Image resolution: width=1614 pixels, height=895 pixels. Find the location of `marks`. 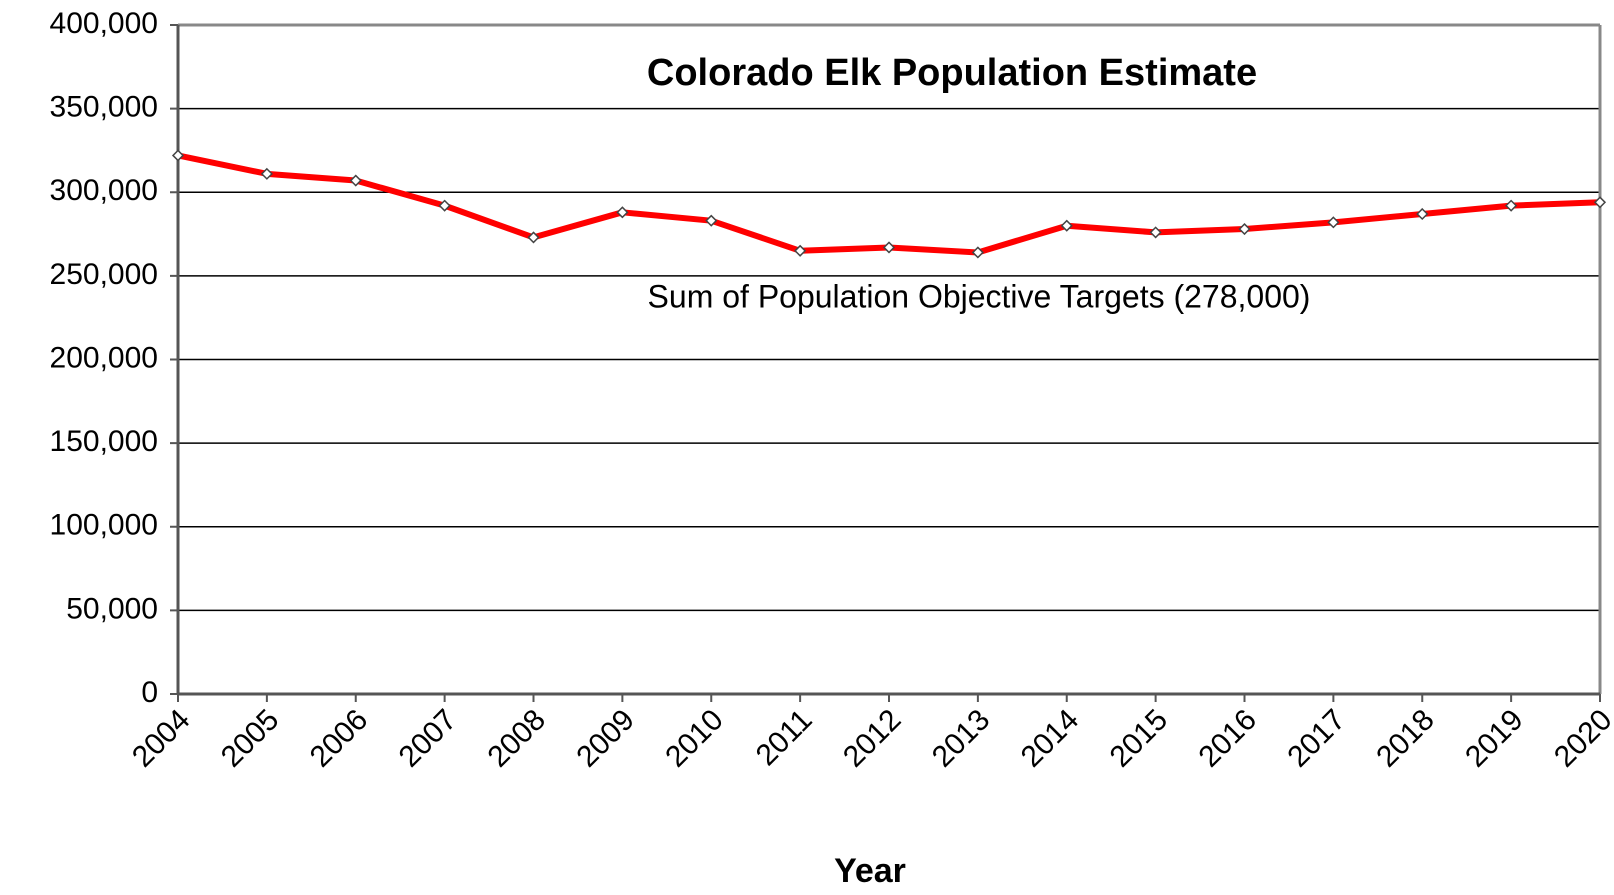

marks is located at coordinates (889, 204).